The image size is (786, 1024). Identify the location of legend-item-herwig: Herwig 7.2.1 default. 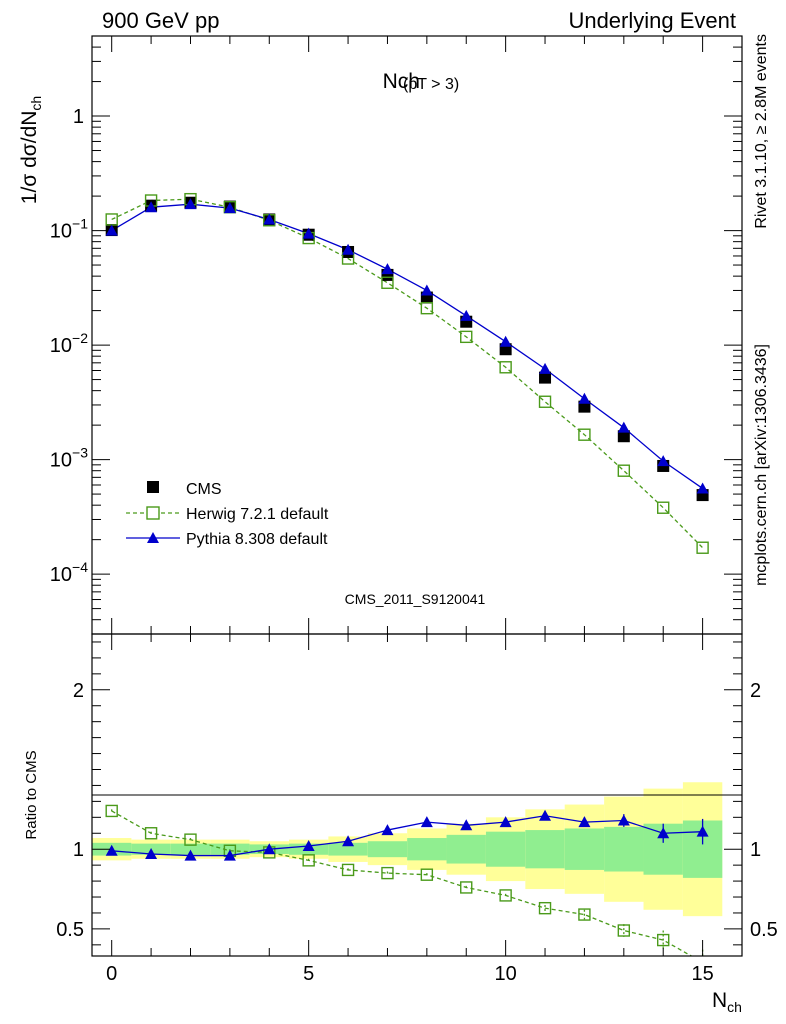
(227, 514).